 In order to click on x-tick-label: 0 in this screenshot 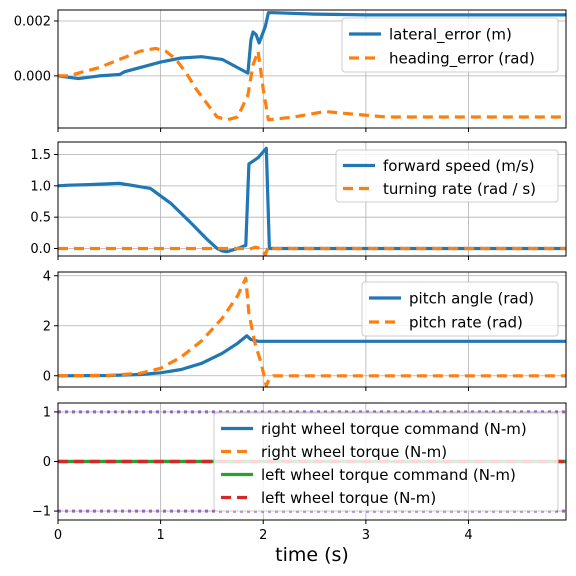, I will do `click(58, 535)`.